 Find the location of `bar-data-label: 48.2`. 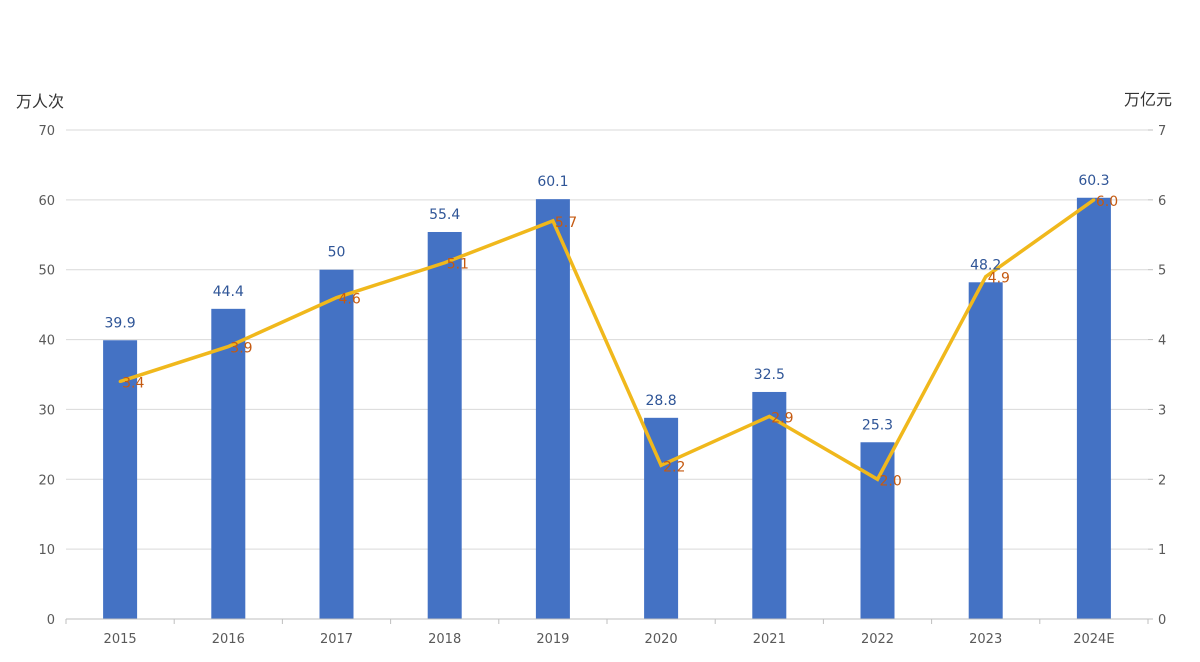

bar-data-label: 48.2 is located at coordinates (985, 265).